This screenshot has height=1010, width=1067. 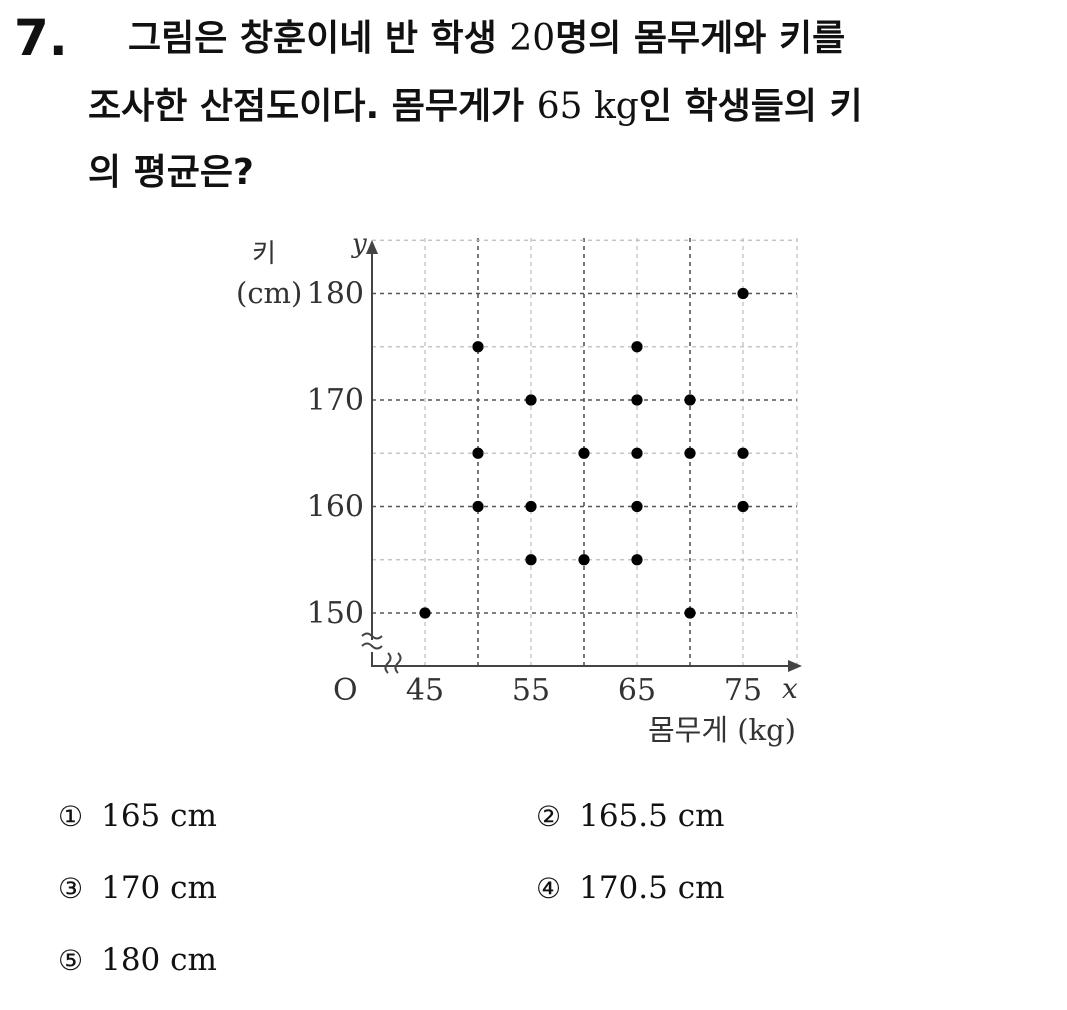 I want to click on axis-corner, so click(x=378, y=659).